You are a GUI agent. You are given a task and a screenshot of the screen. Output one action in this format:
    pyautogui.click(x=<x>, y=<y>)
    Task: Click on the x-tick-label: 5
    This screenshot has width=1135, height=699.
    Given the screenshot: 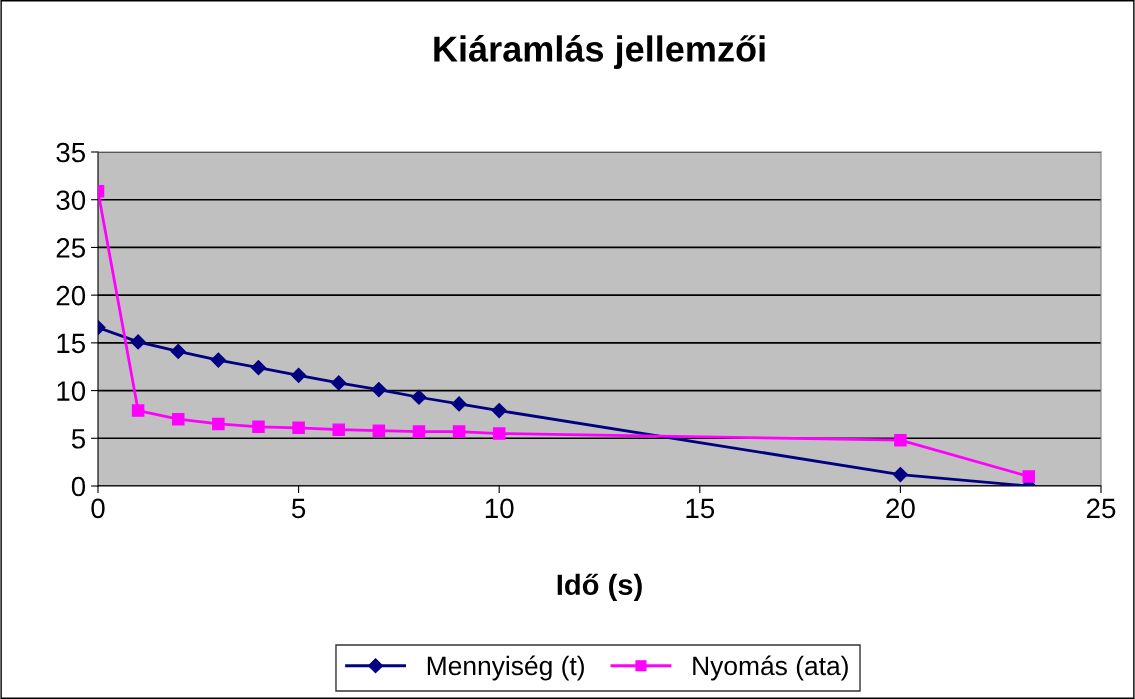 What is the action you would take?
    pyautogui.click(x=298, y=508)
    